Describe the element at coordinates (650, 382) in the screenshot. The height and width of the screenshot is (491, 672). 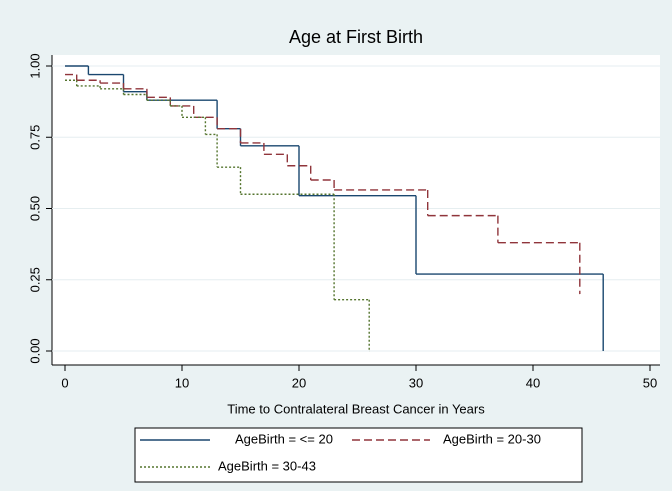
I see `x-tick-label: 50` at that location.